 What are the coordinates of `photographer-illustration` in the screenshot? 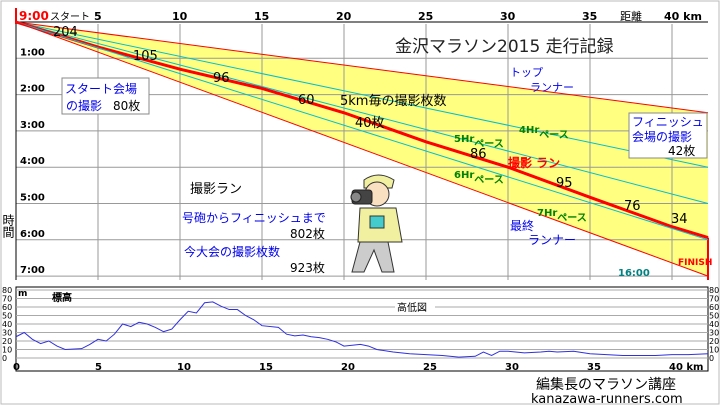 It's located at (376, 223).